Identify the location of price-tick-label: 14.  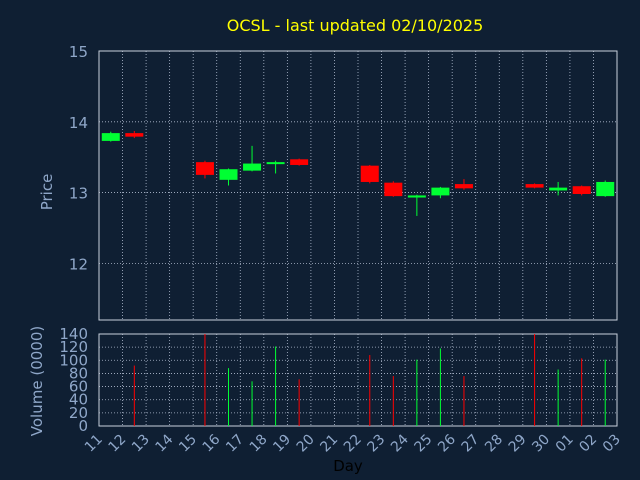
(78, 123).